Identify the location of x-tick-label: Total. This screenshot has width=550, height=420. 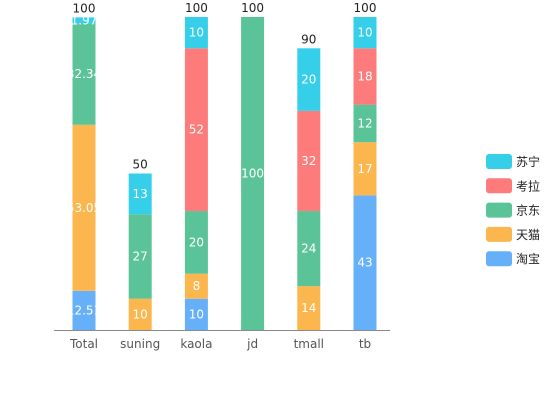
(83, 344).